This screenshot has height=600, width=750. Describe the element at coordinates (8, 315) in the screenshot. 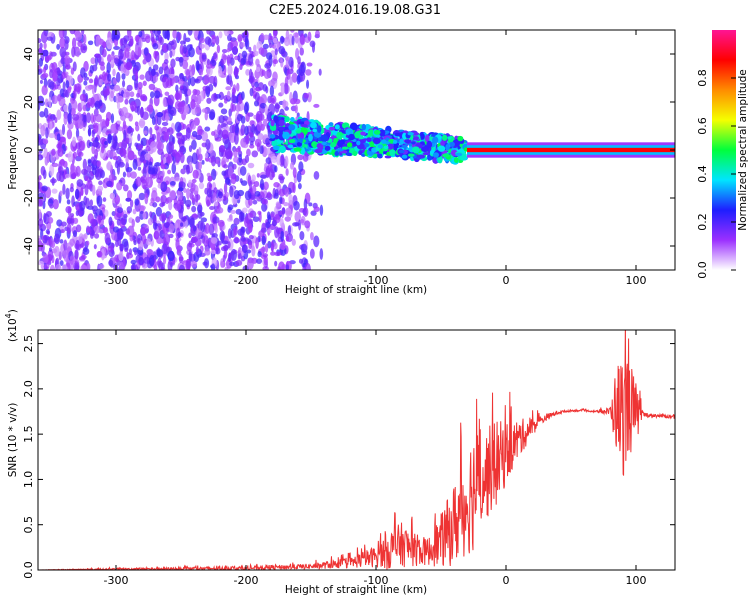

I see `snr-scale-exponent: 4` at that location.